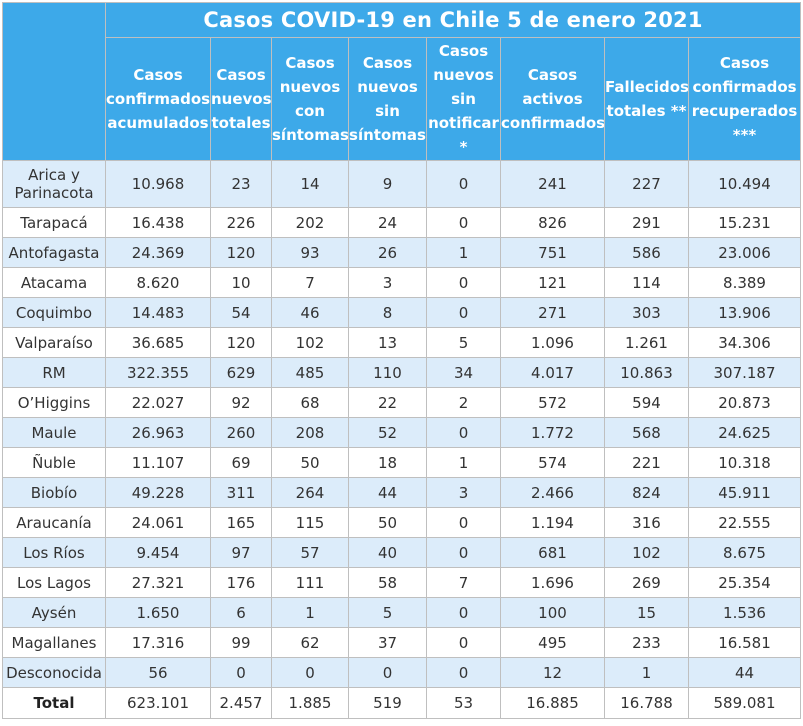  I want to click on region-cell: Coquimbo, so click(54, 312).